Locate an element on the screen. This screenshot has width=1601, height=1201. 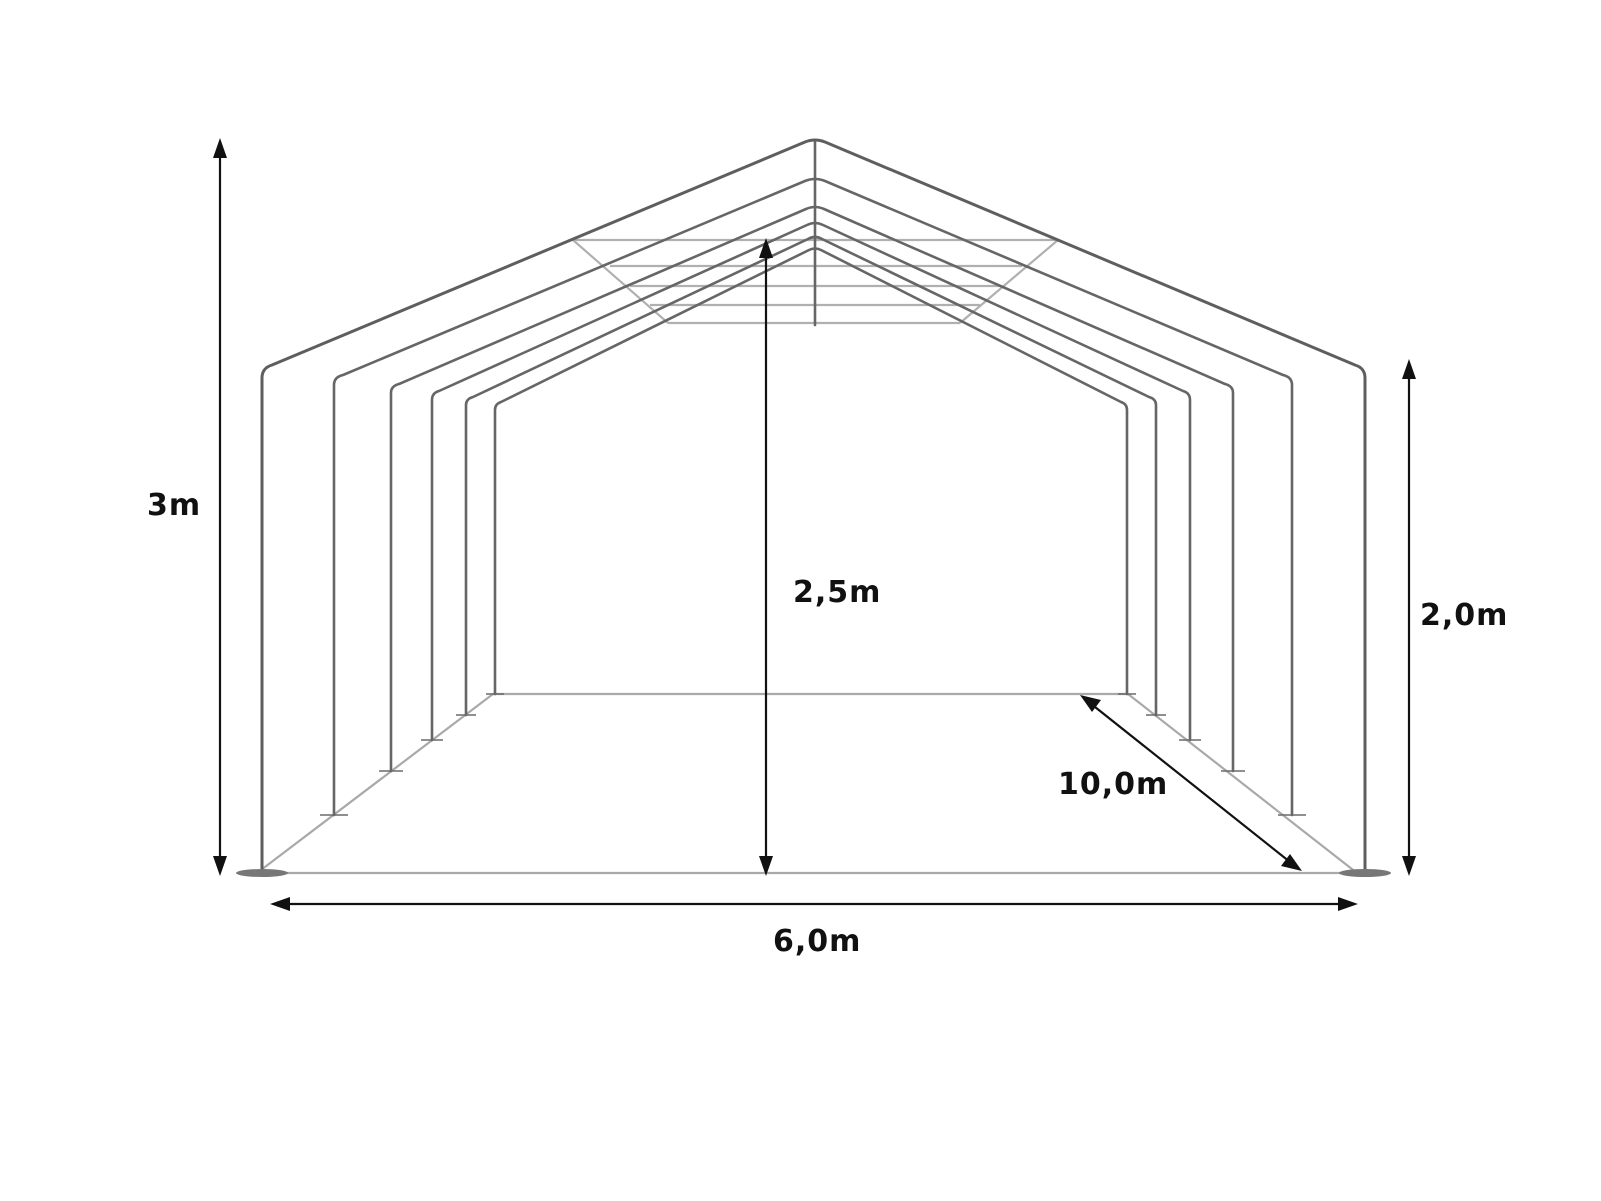
dimension-length is located at coordinates (1191, 783).